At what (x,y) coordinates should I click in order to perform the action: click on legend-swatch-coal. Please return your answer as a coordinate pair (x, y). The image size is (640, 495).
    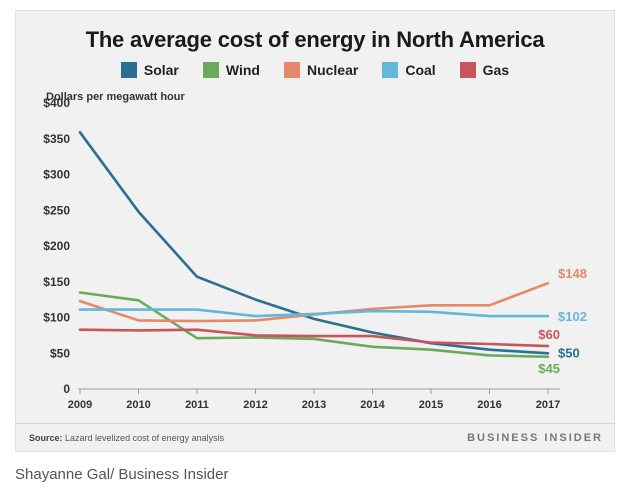
    Looking at the image, I should click on (390, 70).